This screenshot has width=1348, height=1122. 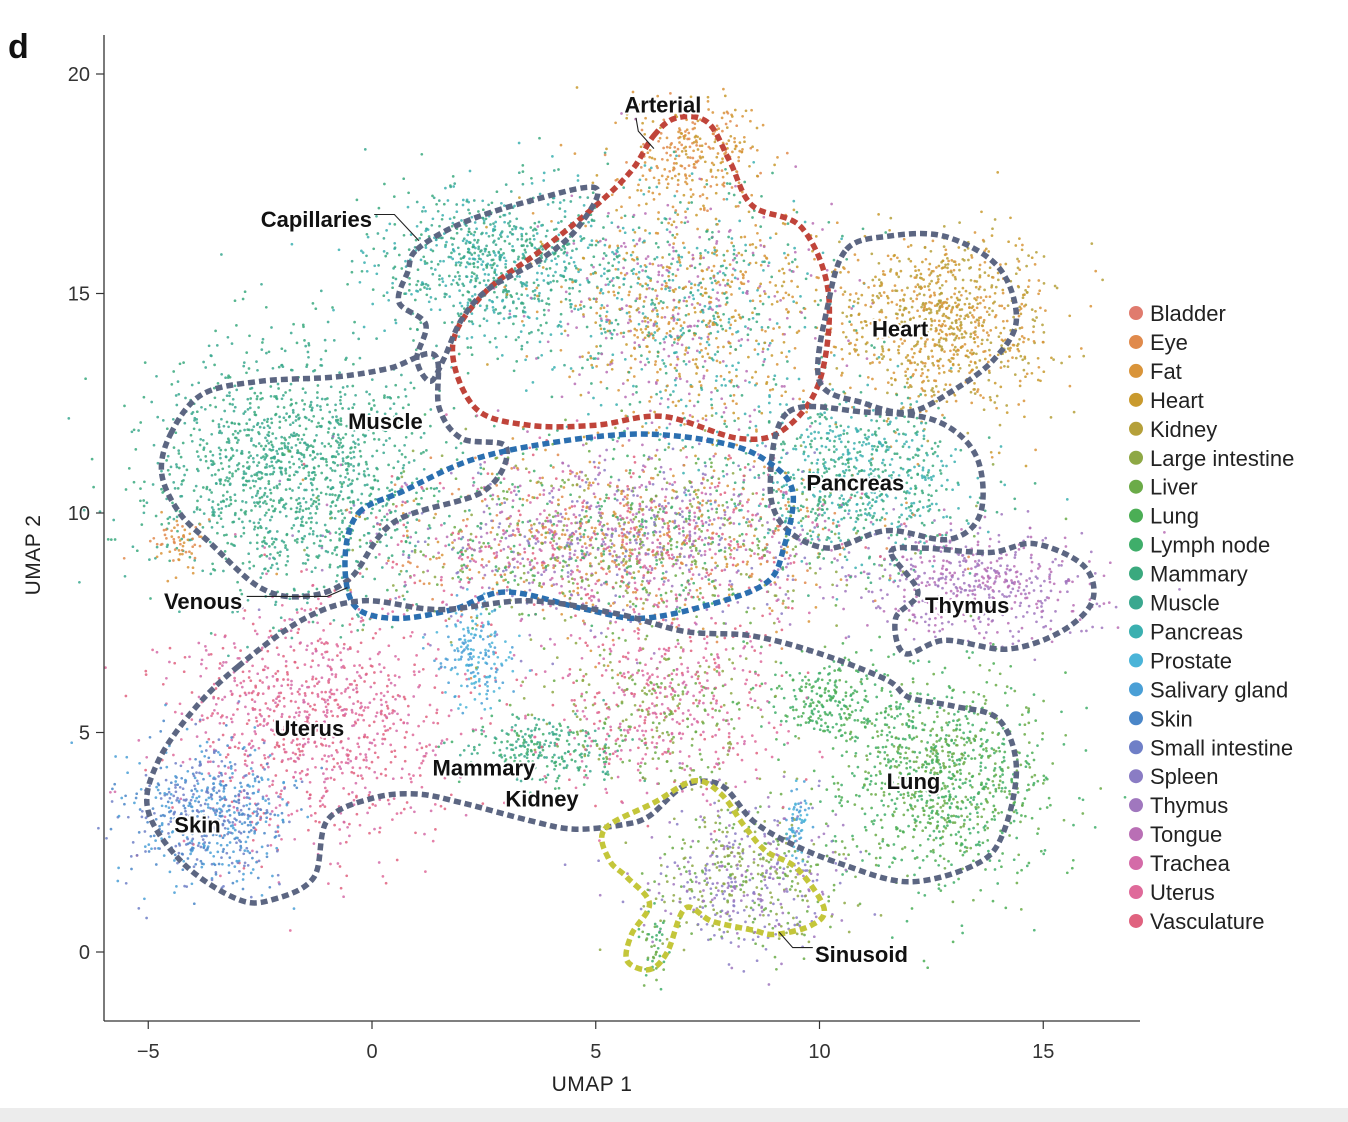 What do you see at coordinates (694, 167) in the screenshot?
I see `point-eye` at bounding box center [694, 167].